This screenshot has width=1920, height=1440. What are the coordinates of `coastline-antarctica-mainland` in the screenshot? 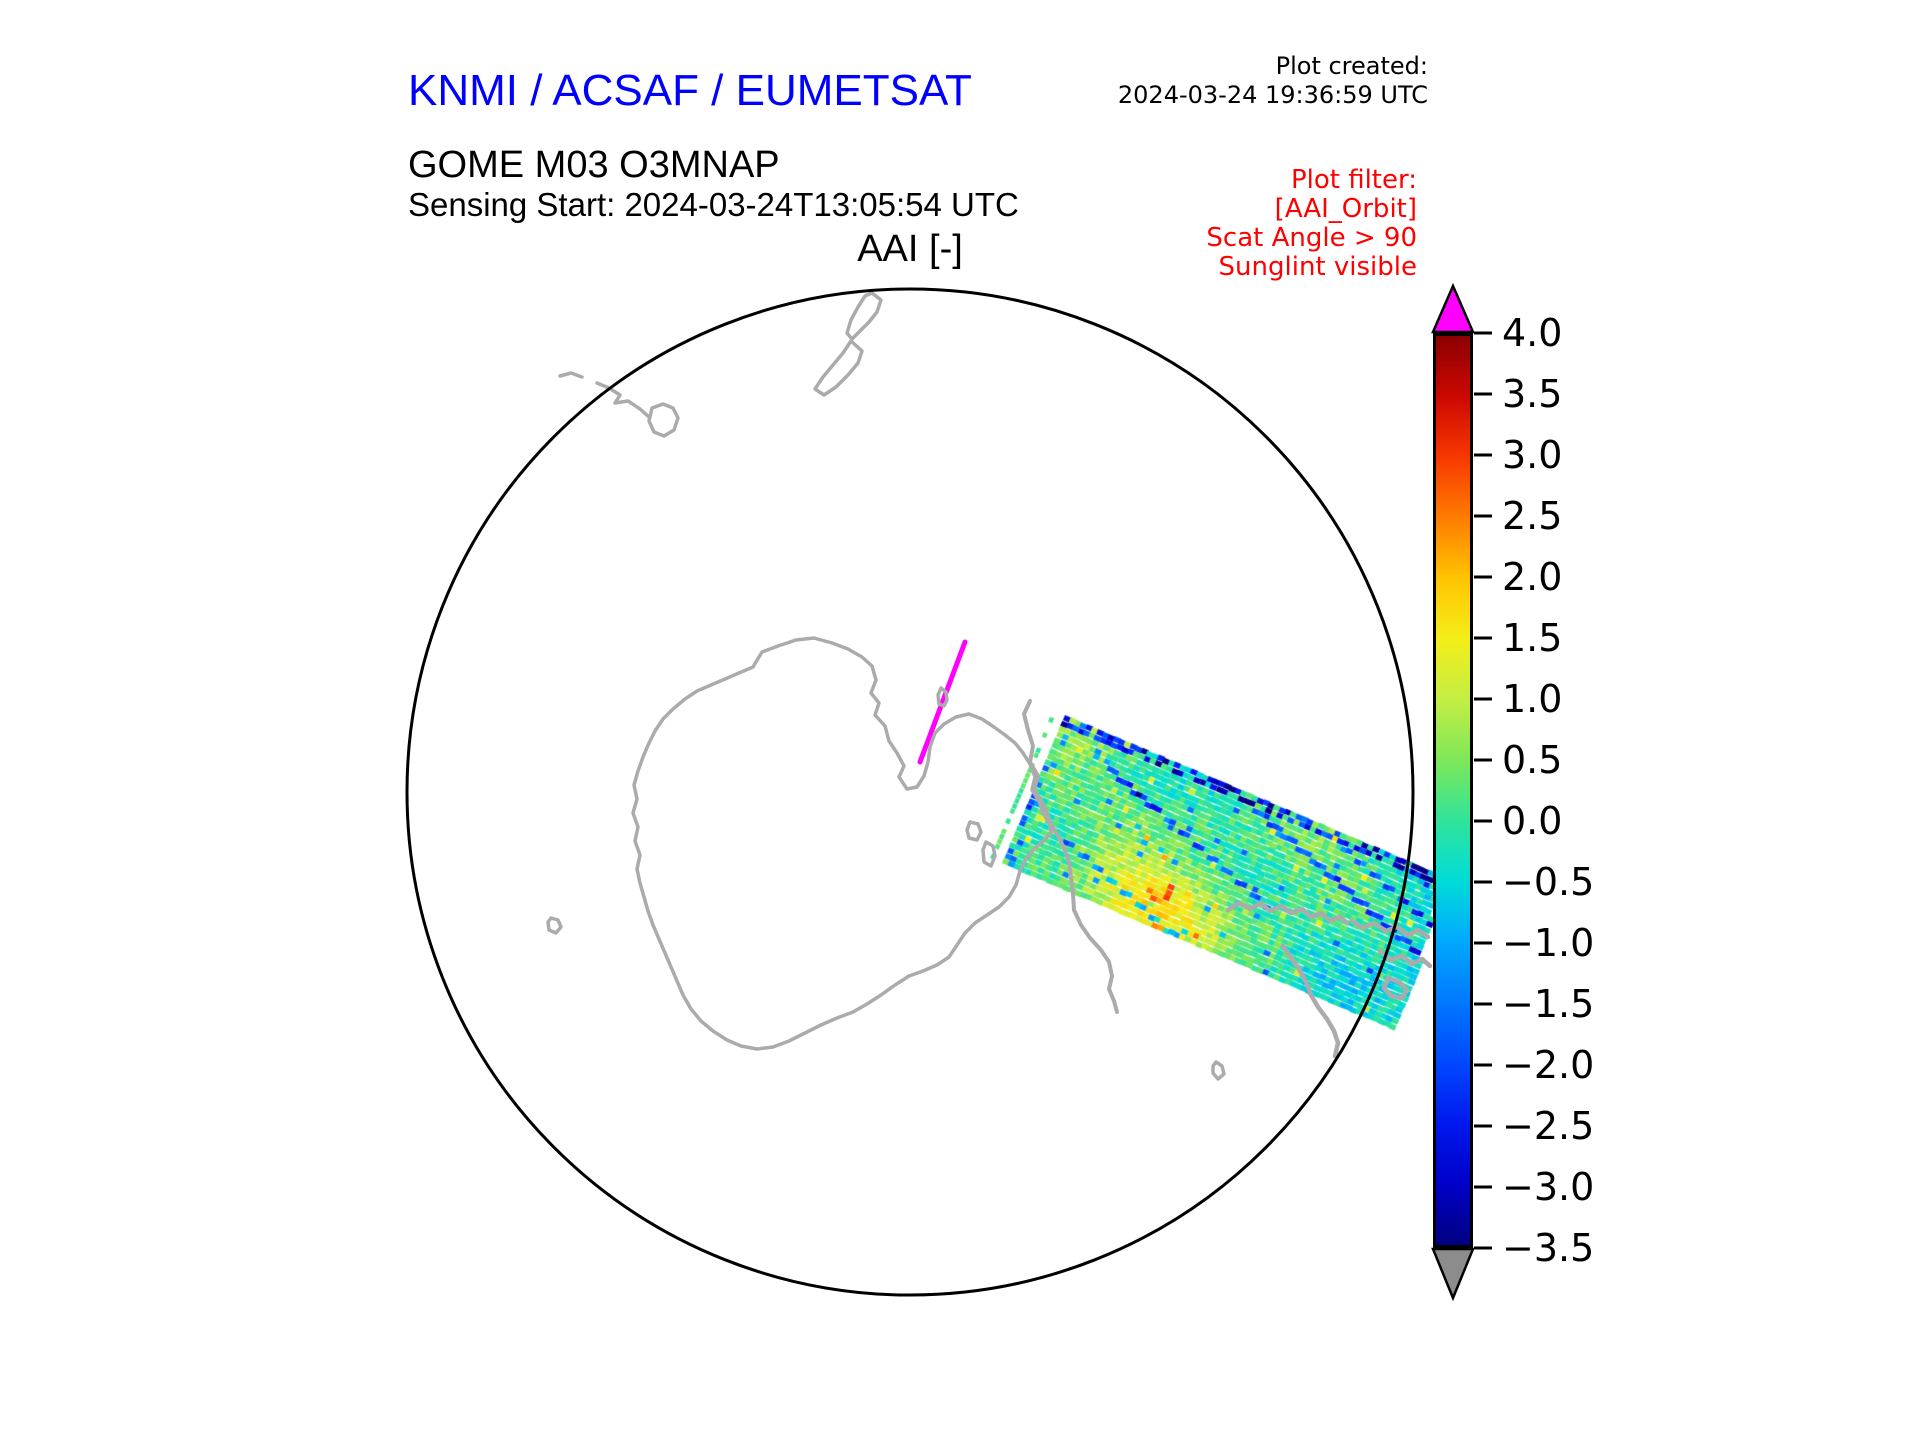 It's located at (842, 843).